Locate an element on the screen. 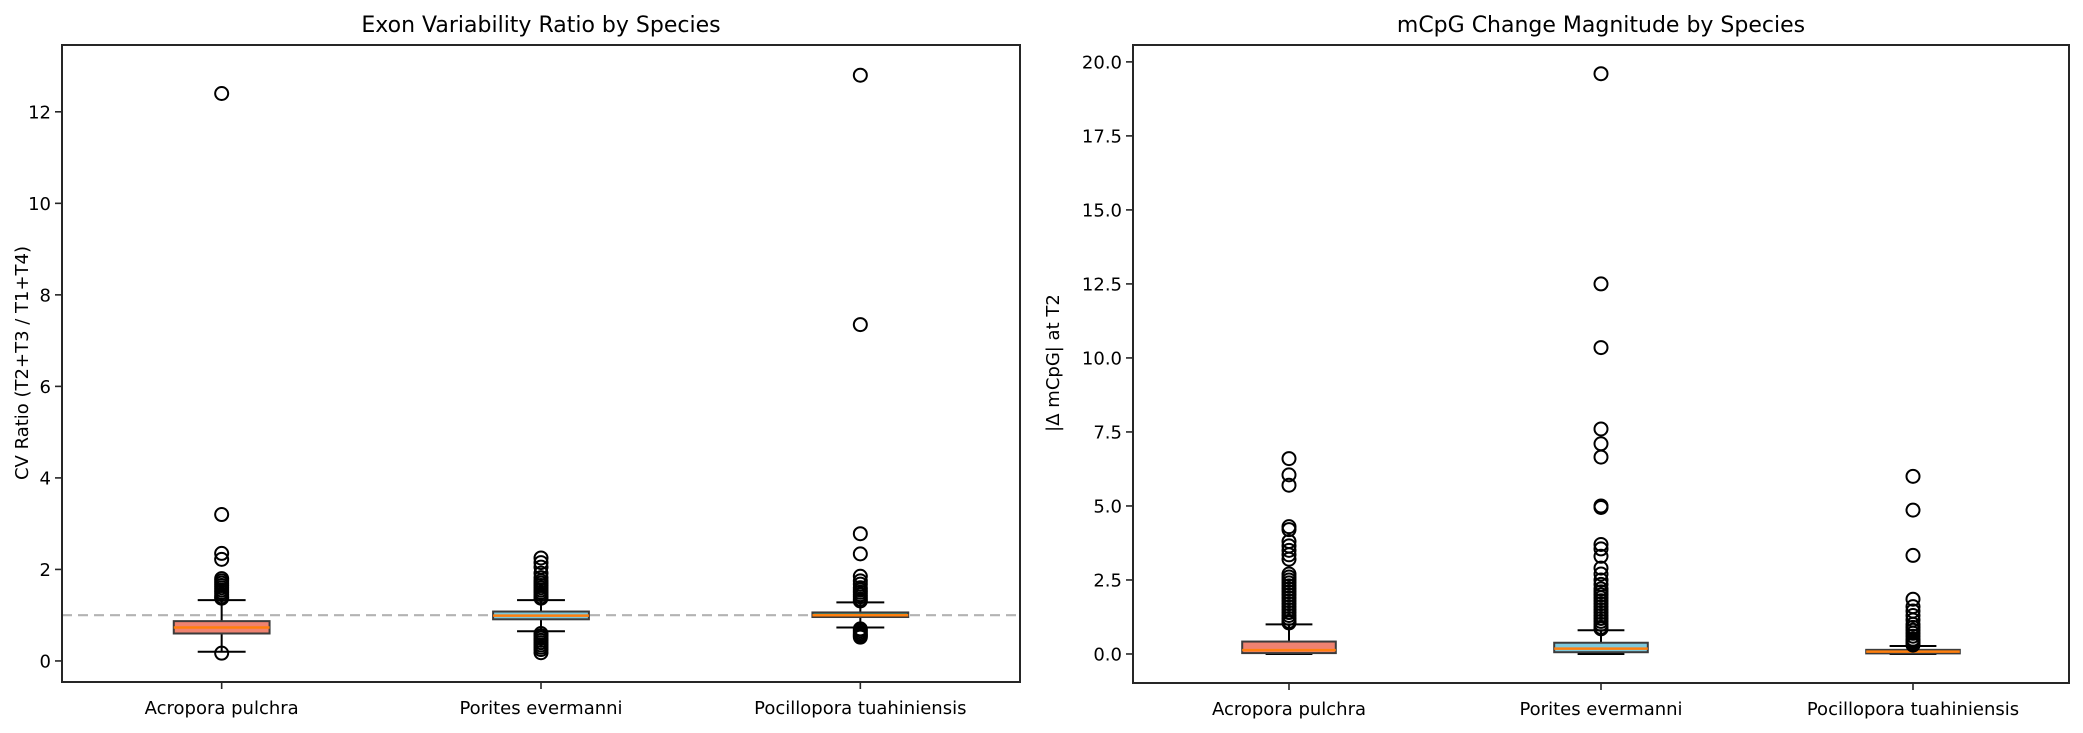  y-tick-label: 8 is located at coordinates (45, 295).